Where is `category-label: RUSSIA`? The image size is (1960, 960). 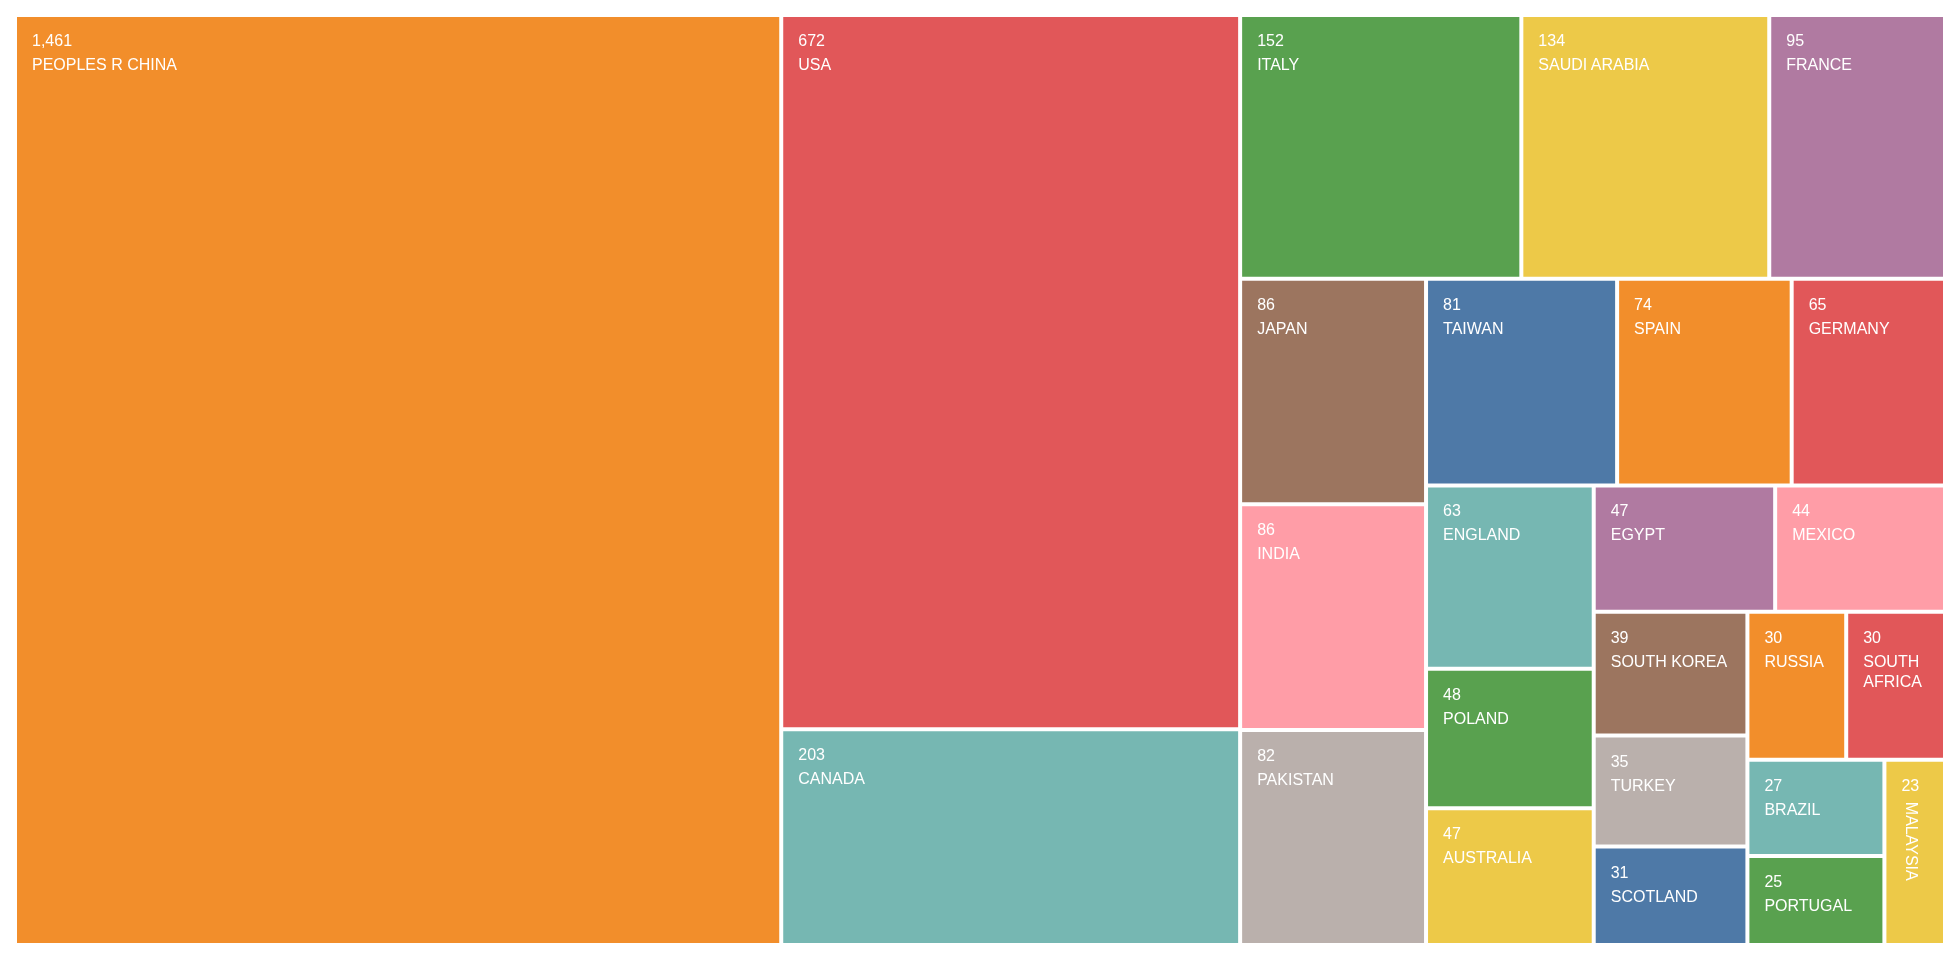
category-label: RUSSIA is located at coordinates (1794, 661).